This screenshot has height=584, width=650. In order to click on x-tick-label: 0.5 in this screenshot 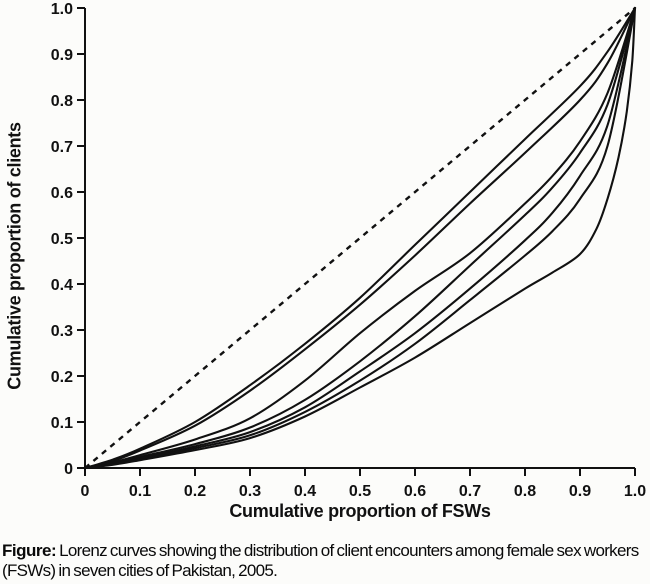, I will do `click(360, 491)`.